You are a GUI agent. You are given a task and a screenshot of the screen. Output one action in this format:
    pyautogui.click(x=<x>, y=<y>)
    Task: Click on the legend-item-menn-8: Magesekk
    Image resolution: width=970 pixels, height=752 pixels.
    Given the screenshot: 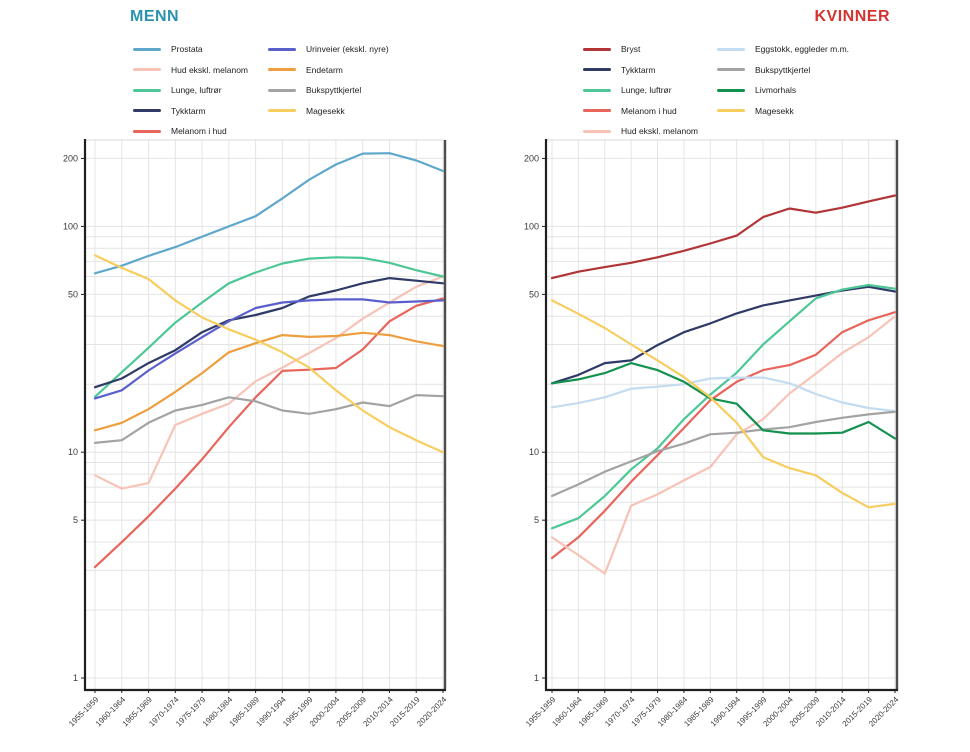 What is the action you would take?
    pyautogui.click(x=328, y=111)
    